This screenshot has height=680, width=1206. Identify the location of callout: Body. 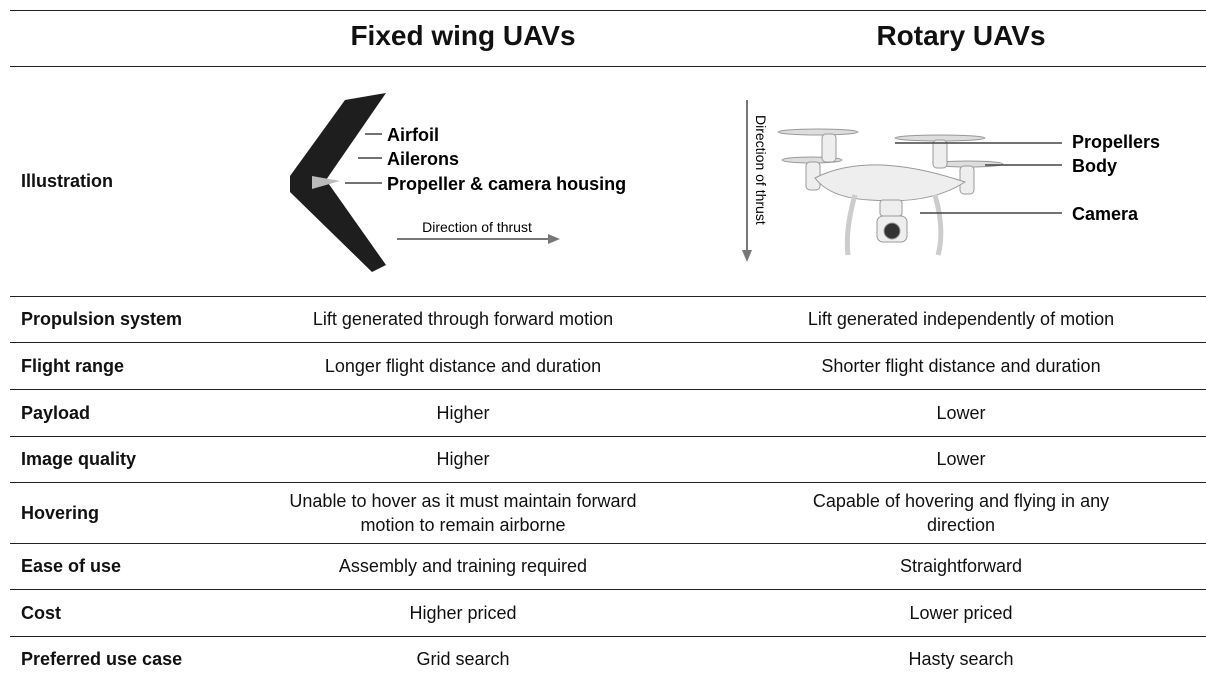
(1094, 166).